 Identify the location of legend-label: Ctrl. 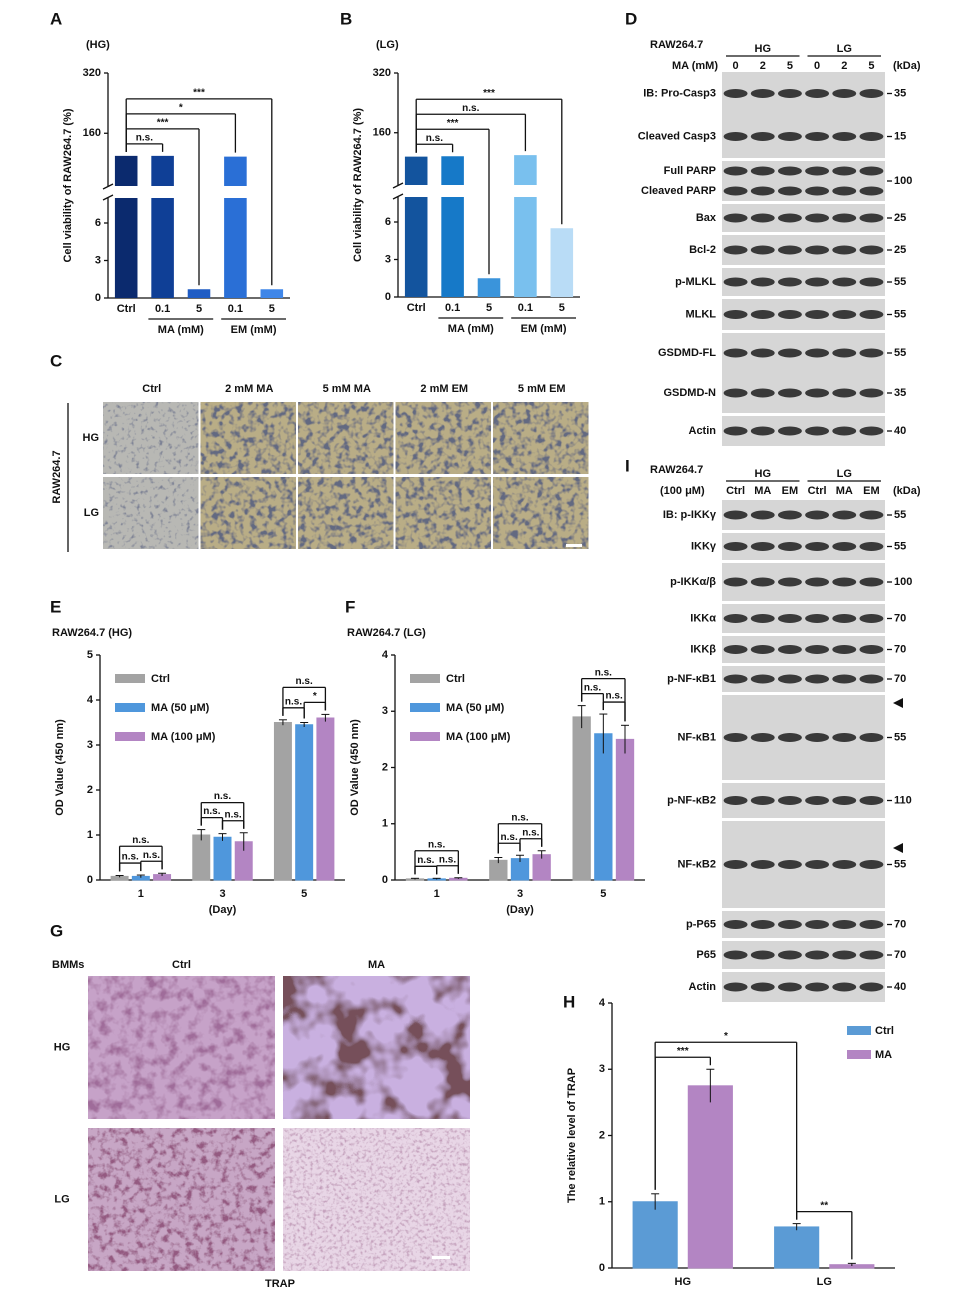
(455, 679).